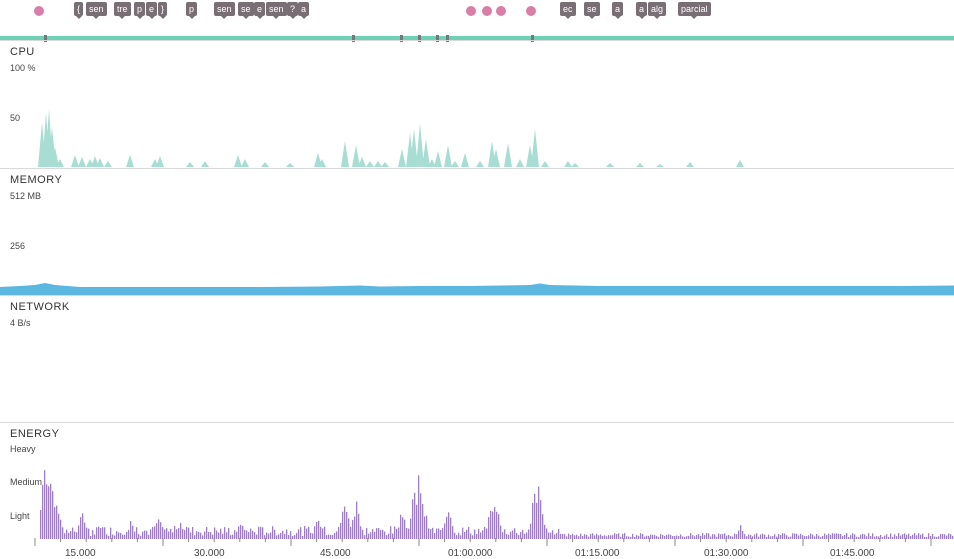 The height and width of the screenshot is (559, 954). I want to click on memory-usage-area, so click(477, 289).